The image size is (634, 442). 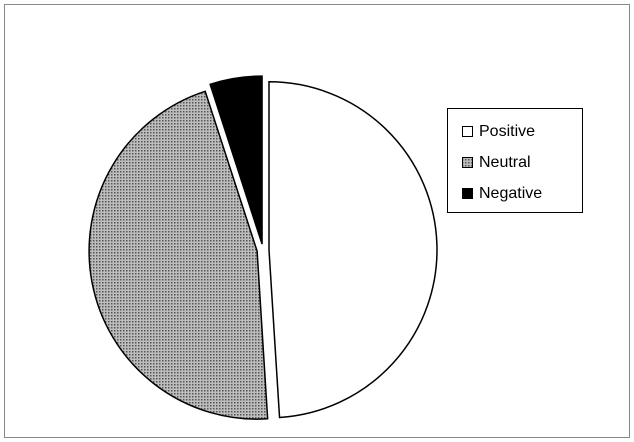 What do you see at coordinates (236, 160) in the screenshot?
I see `pie-slice` at bounding box center [236, 160].